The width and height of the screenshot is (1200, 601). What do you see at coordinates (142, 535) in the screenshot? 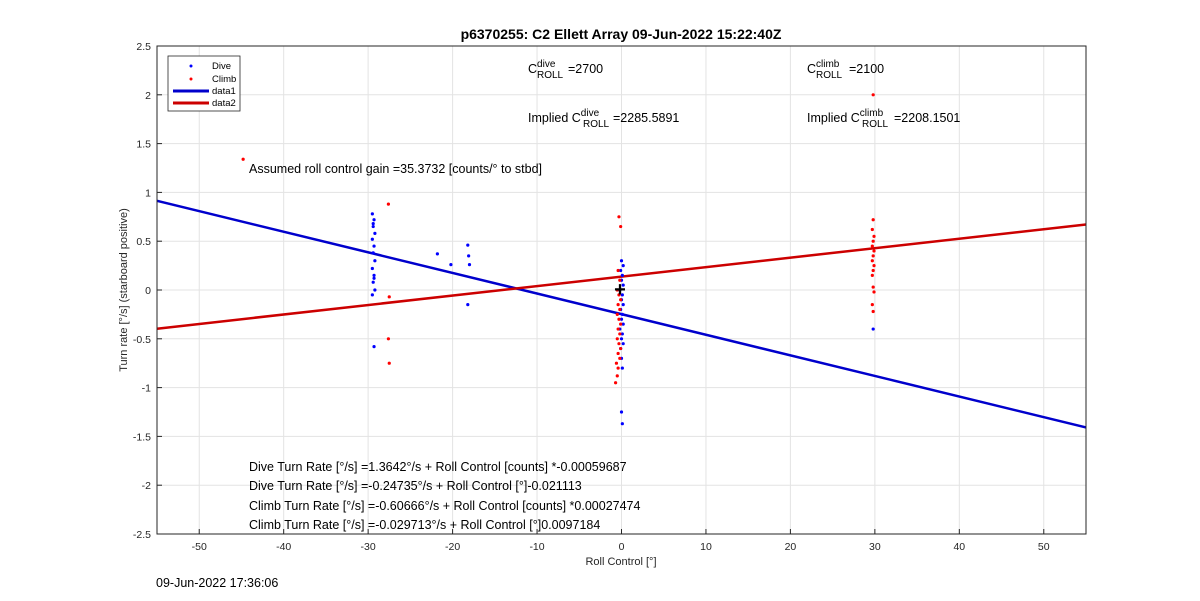
I see `y-tick-label: -2.5` at bounding box center [142, 535].